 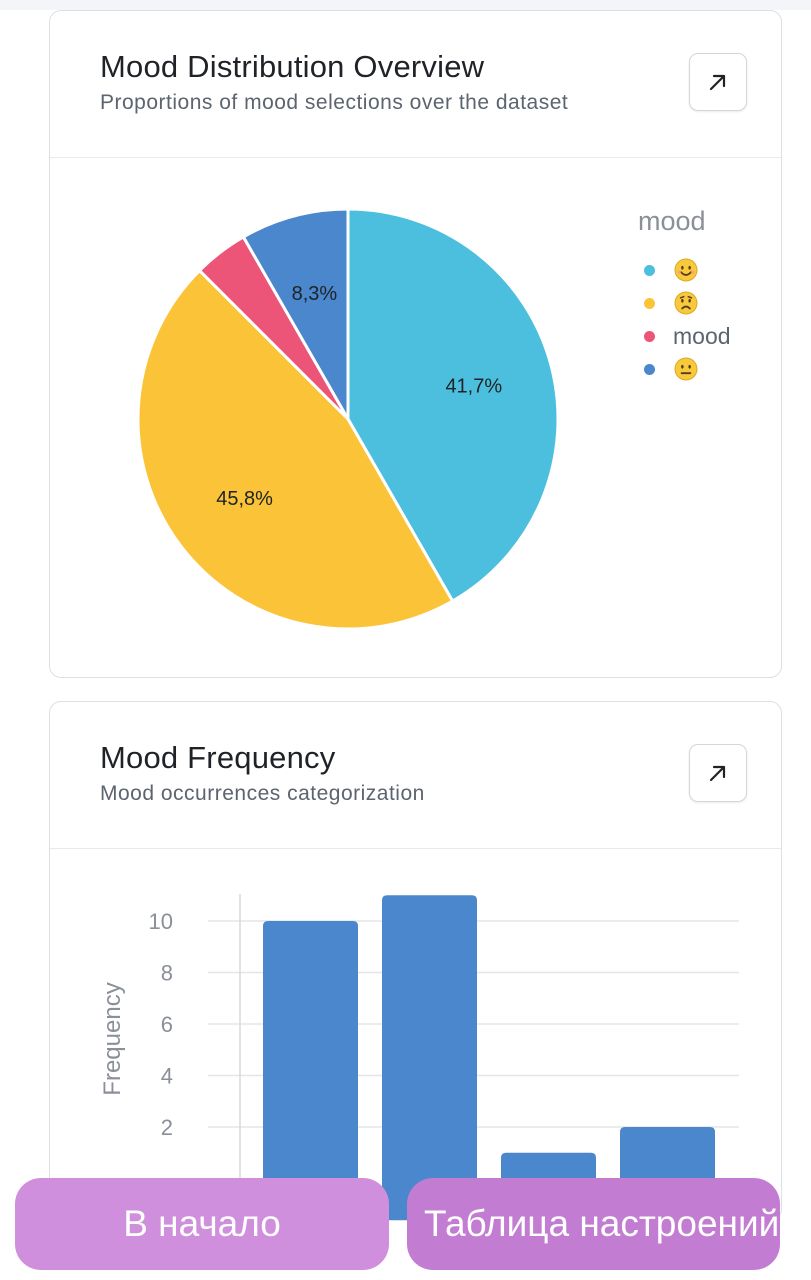 I want to click on y-axis-label: Frequency, so click(x=112, y=1038).